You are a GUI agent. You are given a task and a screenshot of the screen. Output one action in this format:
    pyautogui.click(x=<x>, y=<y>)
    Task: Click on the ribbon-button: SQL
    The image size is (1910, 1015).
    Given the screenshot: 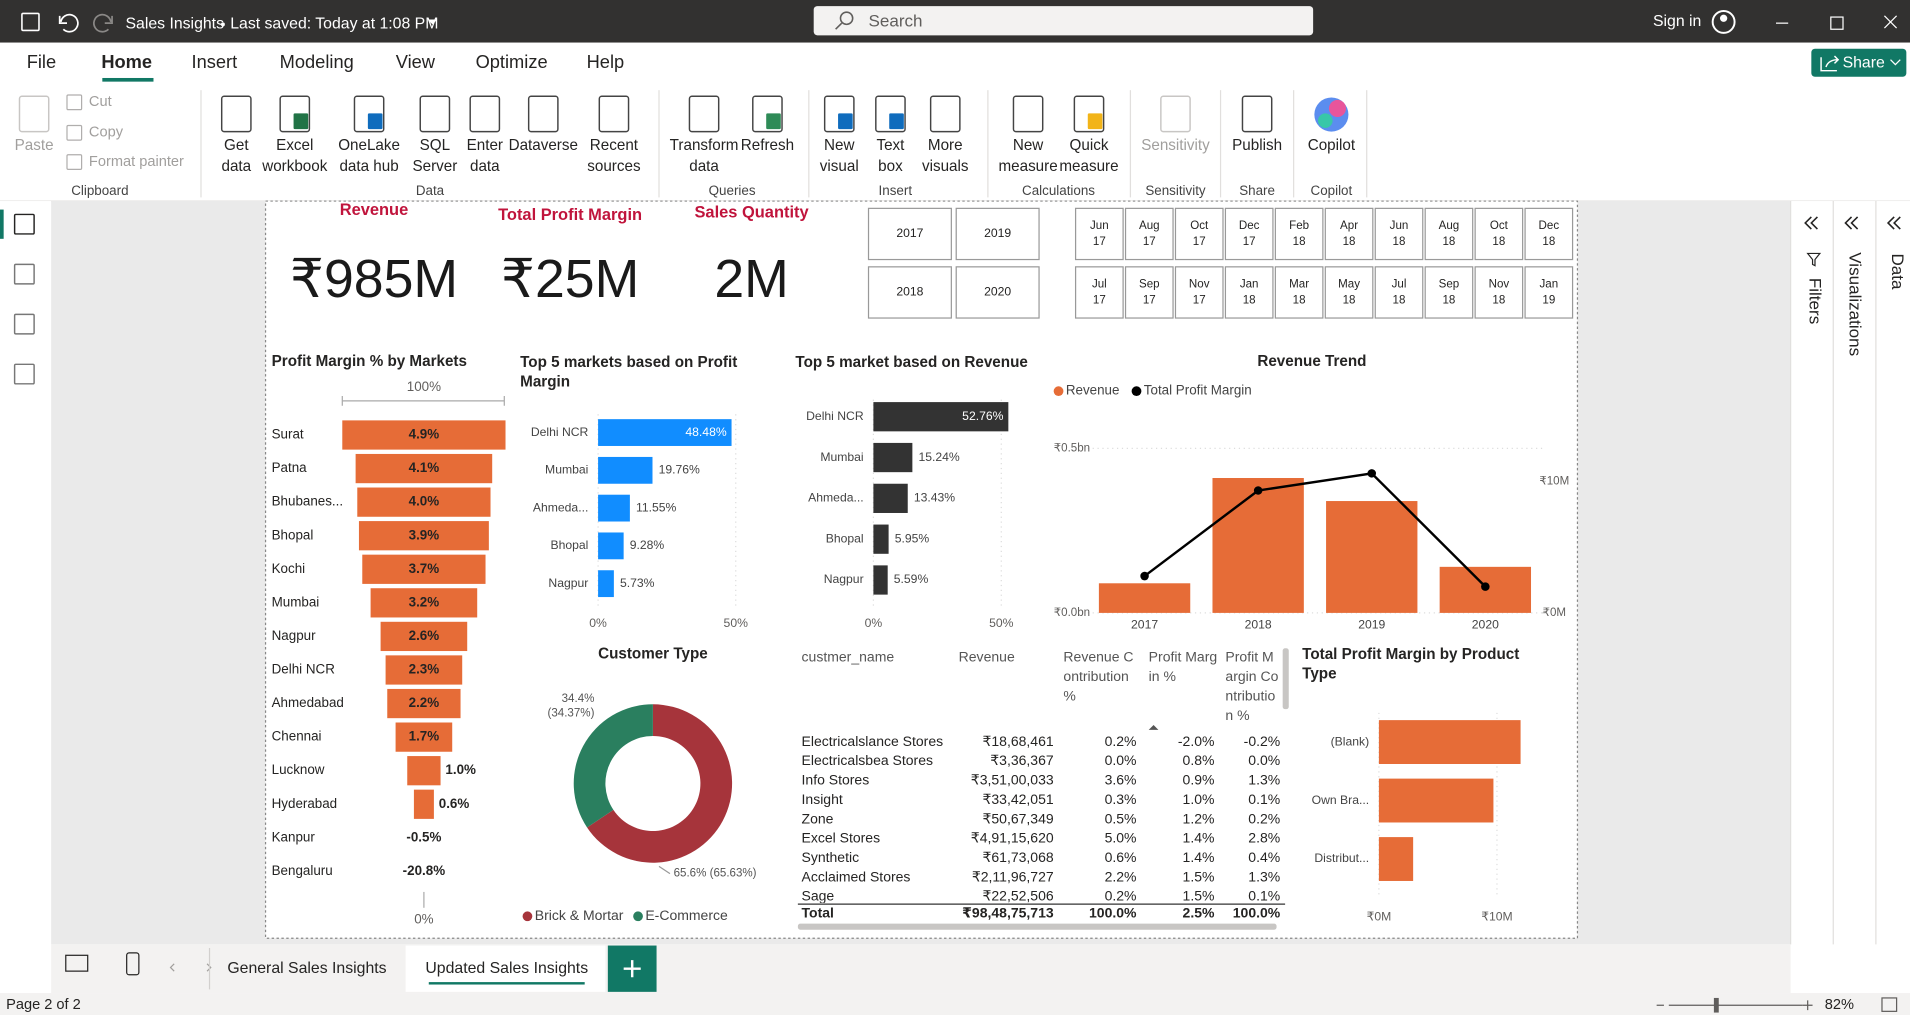 What is the action you would take?
    pyautogui.click(x=435, y=145)
    